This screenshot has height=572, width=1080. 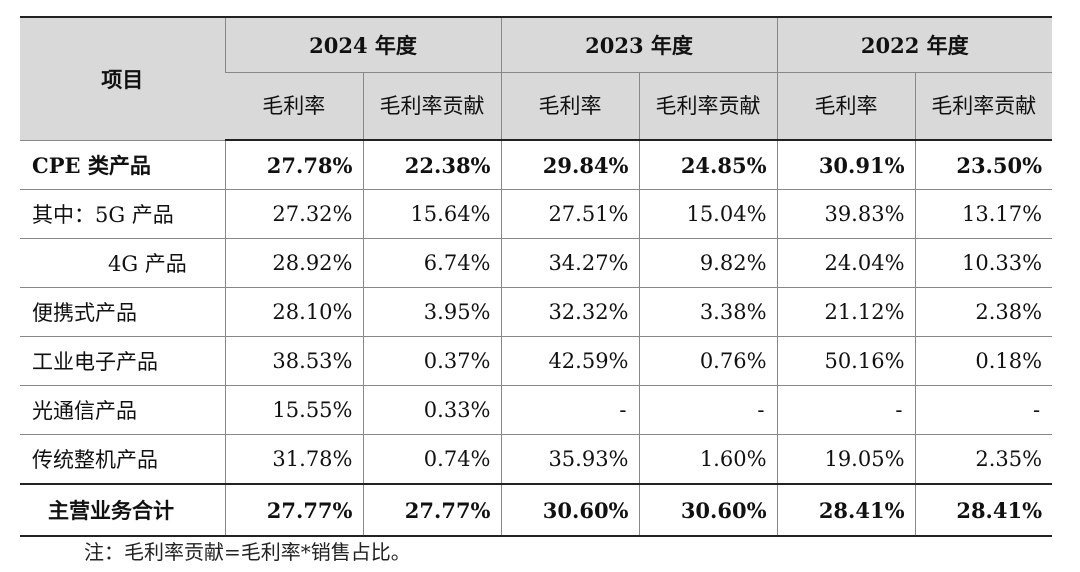 I want to click on table-cell: 15.04%, so click(x=708, y=214).